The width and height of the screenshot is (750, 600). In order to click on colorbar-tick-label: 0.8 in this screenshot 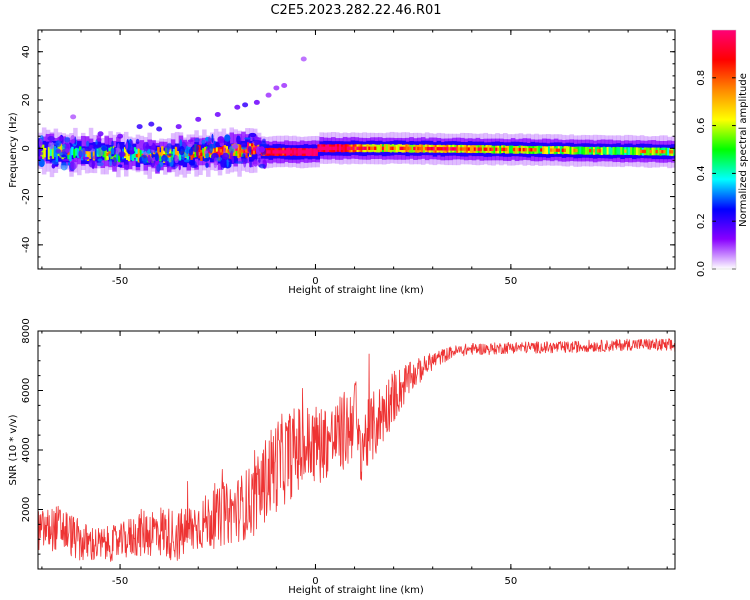, I will do `click(701, 78)`.